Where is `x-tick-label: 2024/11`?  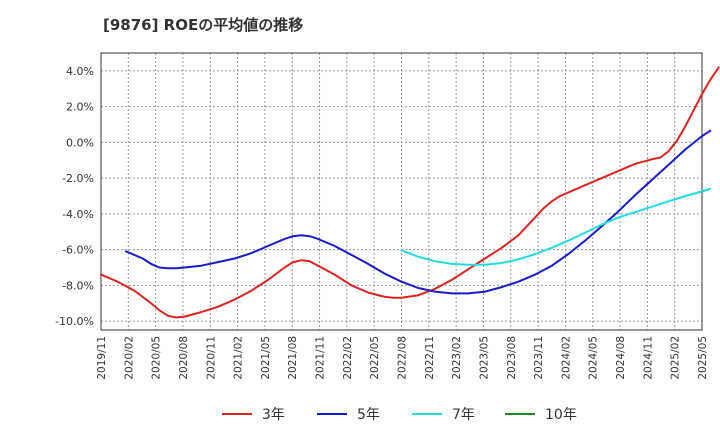 x-tick-label: 2024/11 is located at coordinates (648, 358).